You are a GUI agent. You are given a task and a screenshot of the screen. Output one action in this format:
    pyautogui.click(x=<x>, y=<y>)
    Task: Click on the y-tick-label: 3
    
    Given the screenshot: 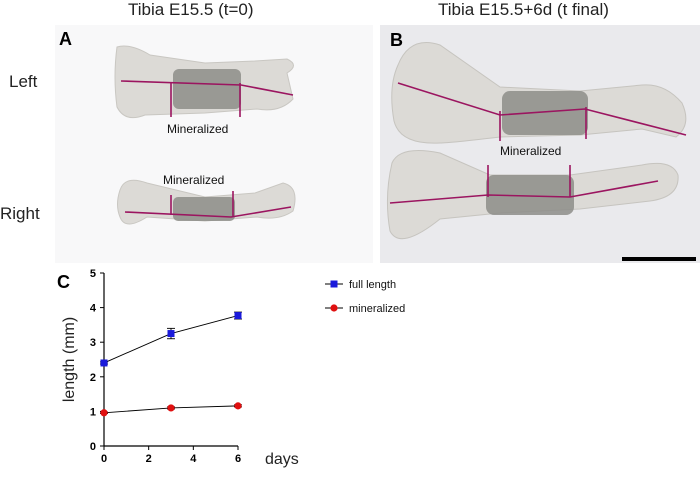 What is the action you would take?
    pyautogui.click(x=93, y=343)
    